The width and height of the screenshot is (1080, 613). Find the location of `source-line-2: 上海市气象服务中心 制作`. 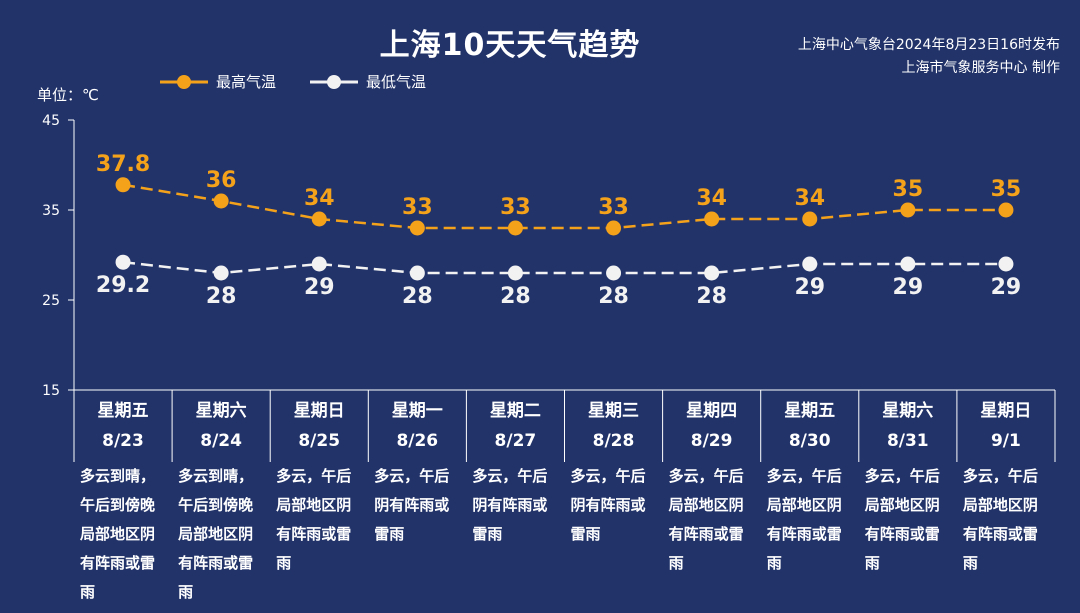

source-line-2: 上海市气象服务中心 制作 is located at coordinates (980, 68).